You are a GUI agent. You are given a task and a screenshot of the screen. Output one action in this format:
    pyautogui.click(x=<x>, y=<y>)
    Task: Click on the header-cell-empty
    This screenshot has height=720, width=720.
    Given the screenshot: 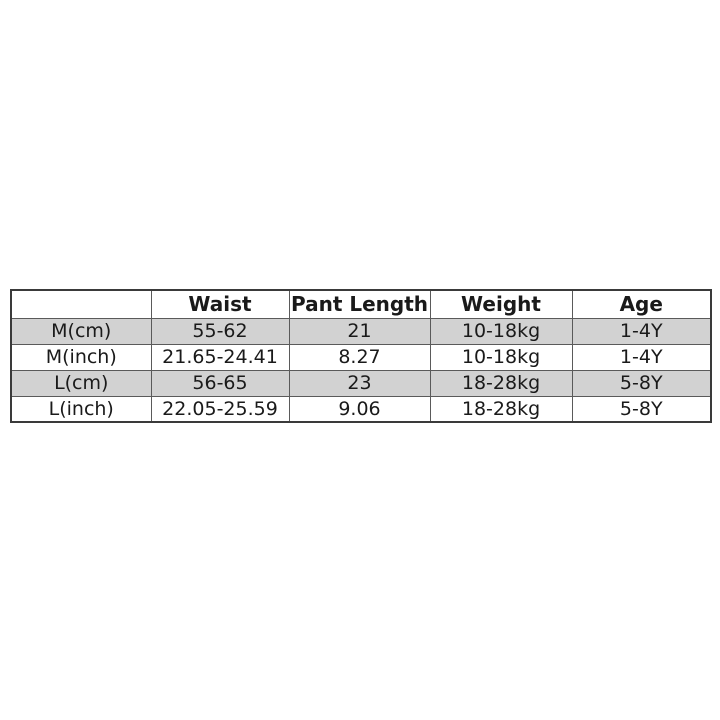 What is the action you would take?
    pyautogui.click(x=81, y=304)
    